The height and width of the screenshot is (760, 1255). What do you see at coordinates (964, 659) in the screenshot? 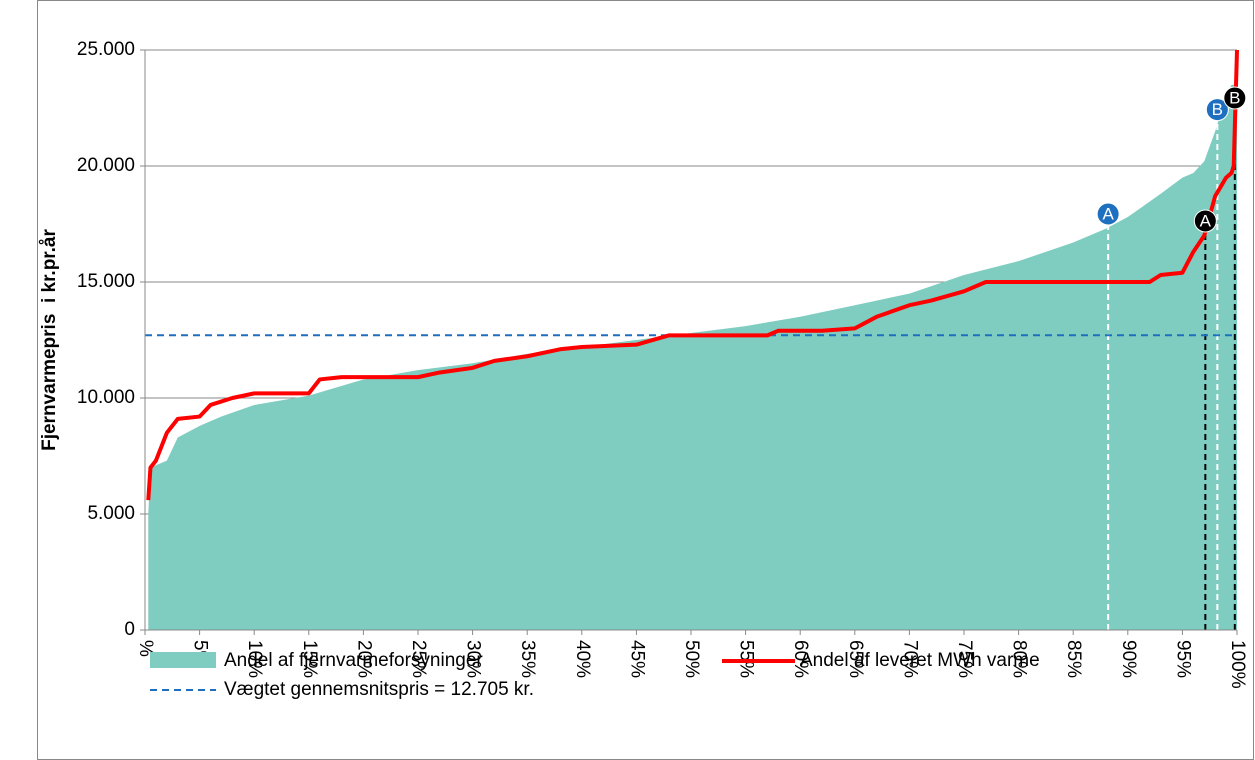
I see `x-tick-label: 75%` at bounding box center [964, 659].